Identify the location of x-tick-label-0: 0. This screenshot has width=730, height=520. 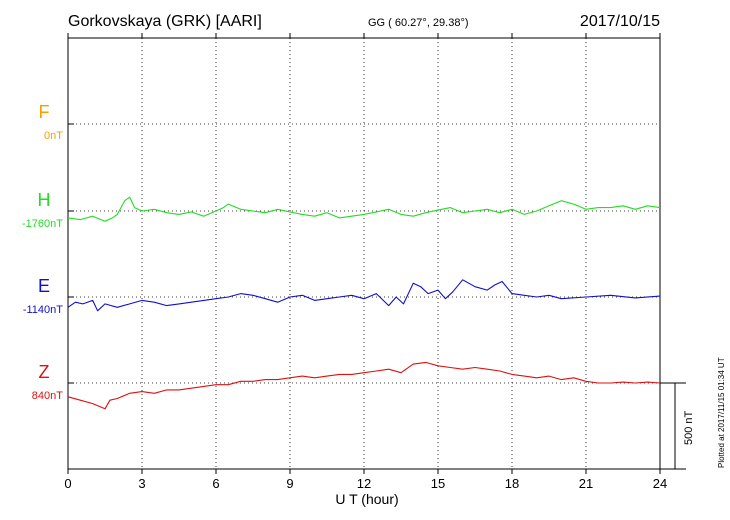
(67, 483).